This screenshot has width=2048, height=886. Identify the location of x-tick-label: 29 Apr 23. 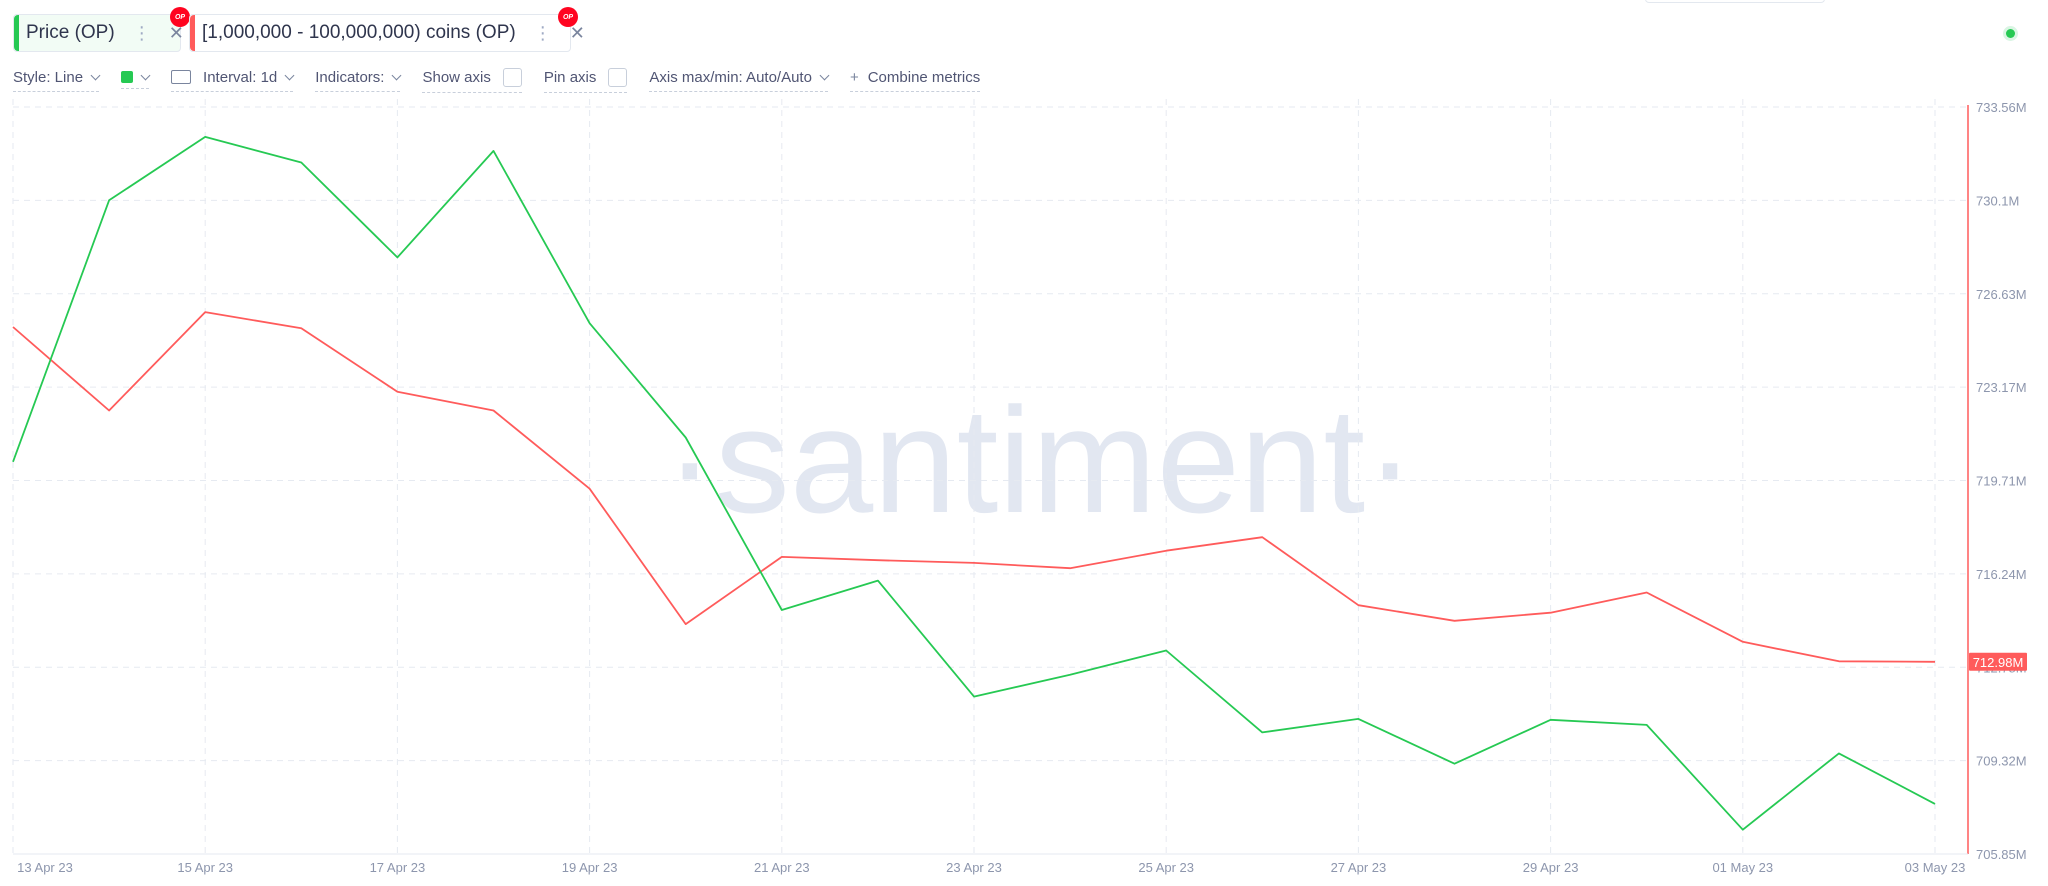
(1551, 867).